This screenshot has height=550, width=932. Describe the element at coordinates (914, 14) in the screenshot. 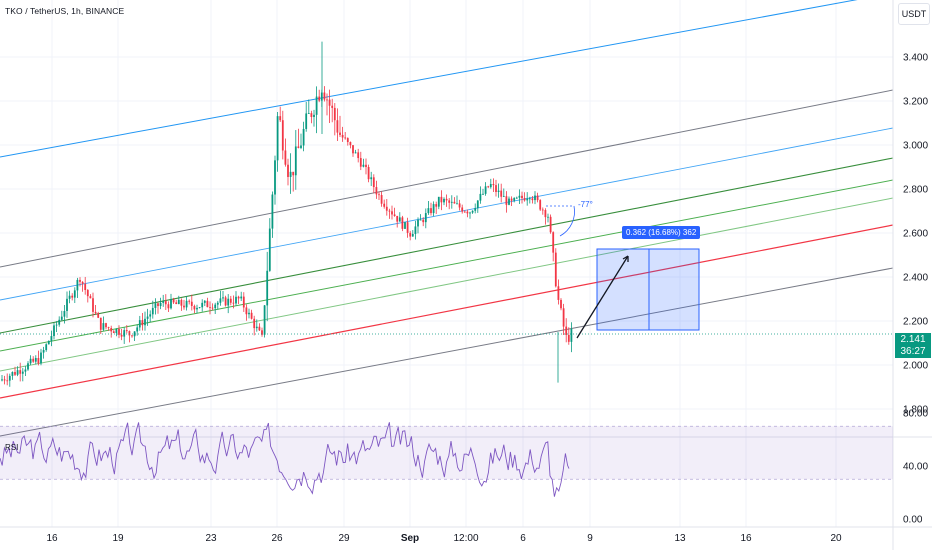

I see `currency-button: USDT` at that location.